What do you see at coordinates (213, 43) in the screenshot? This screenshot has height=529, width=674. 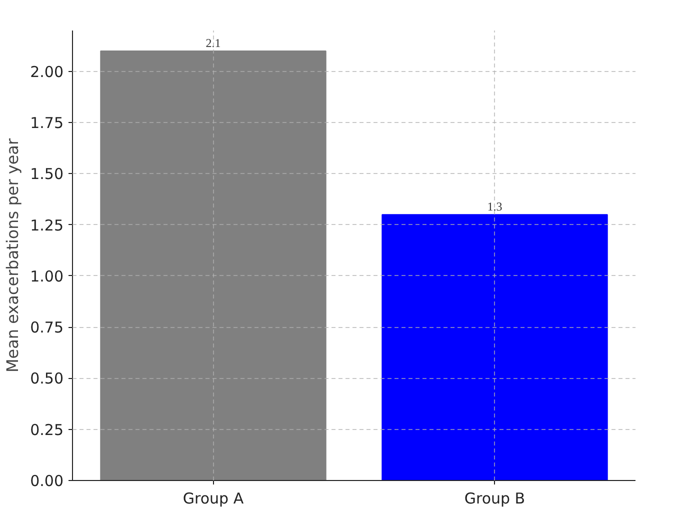 I see `data-label: 2.1` at bounding box center [213, 43].